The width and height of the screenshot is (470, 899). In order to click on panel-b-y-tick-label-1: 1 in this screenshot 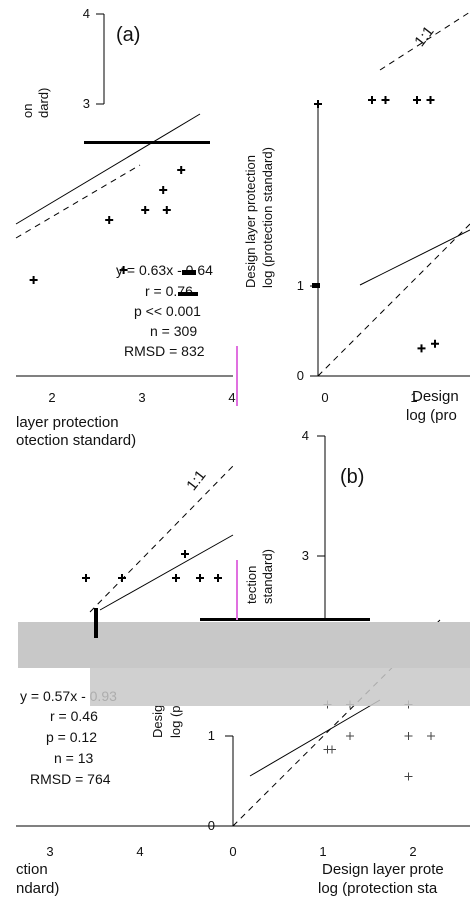, I will do `click(211, 735)`.